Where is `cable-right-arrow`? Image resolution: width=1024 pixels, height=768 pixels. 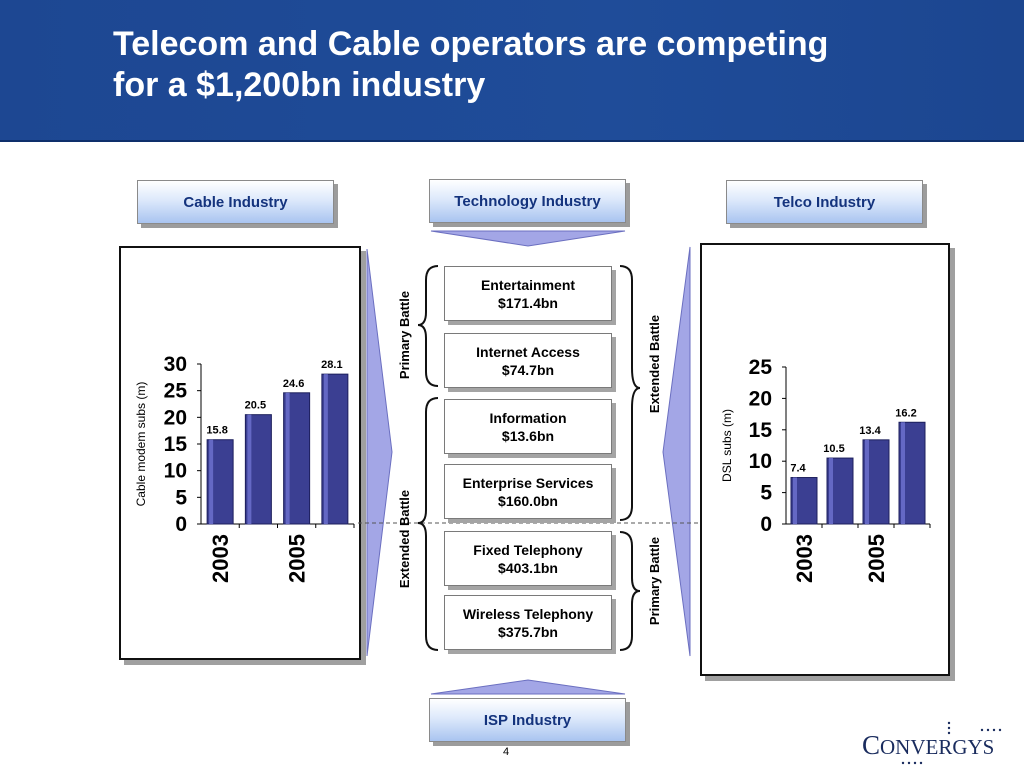
cable-right-arrow is located at coordinates (379, 452).